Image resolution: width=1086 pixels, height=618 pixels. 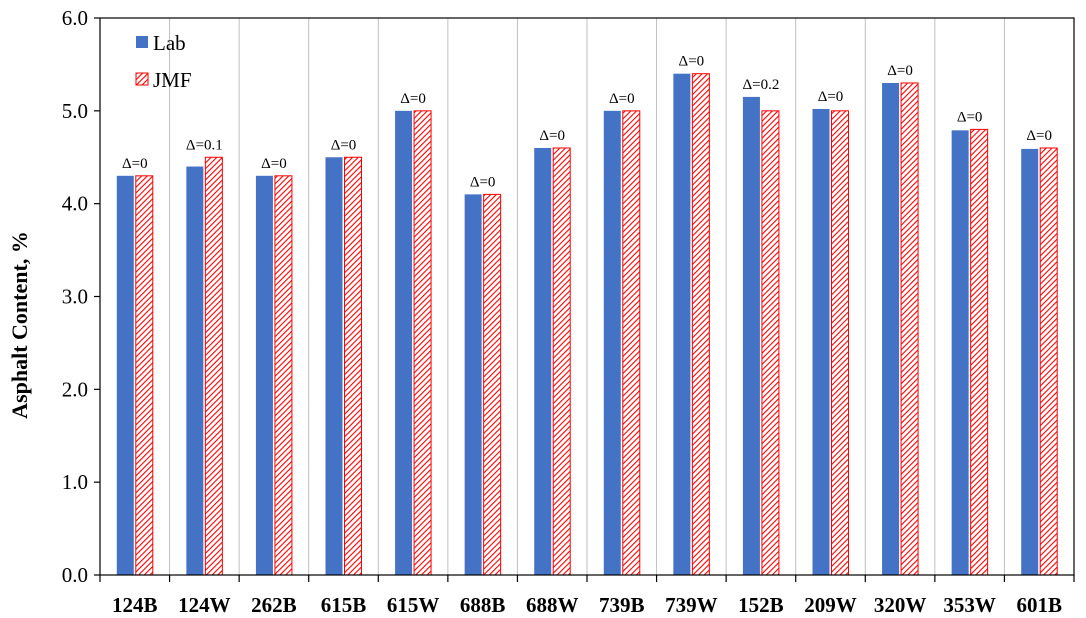 What do you see at coordinates (75, 482) in the screenshot?
I see `y-tick-label: 1.0` at bounding box center [75, 482].